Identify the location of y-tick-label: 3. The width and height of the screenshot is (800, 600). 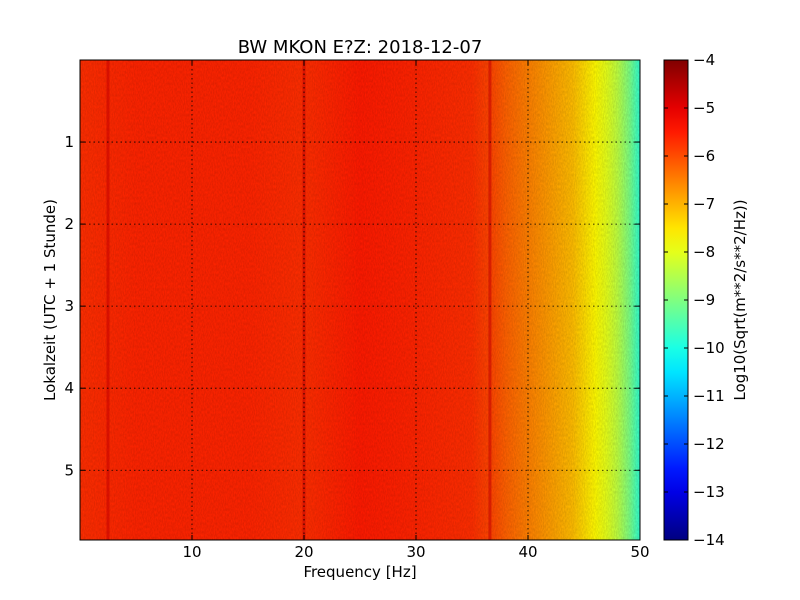
(69, 306).